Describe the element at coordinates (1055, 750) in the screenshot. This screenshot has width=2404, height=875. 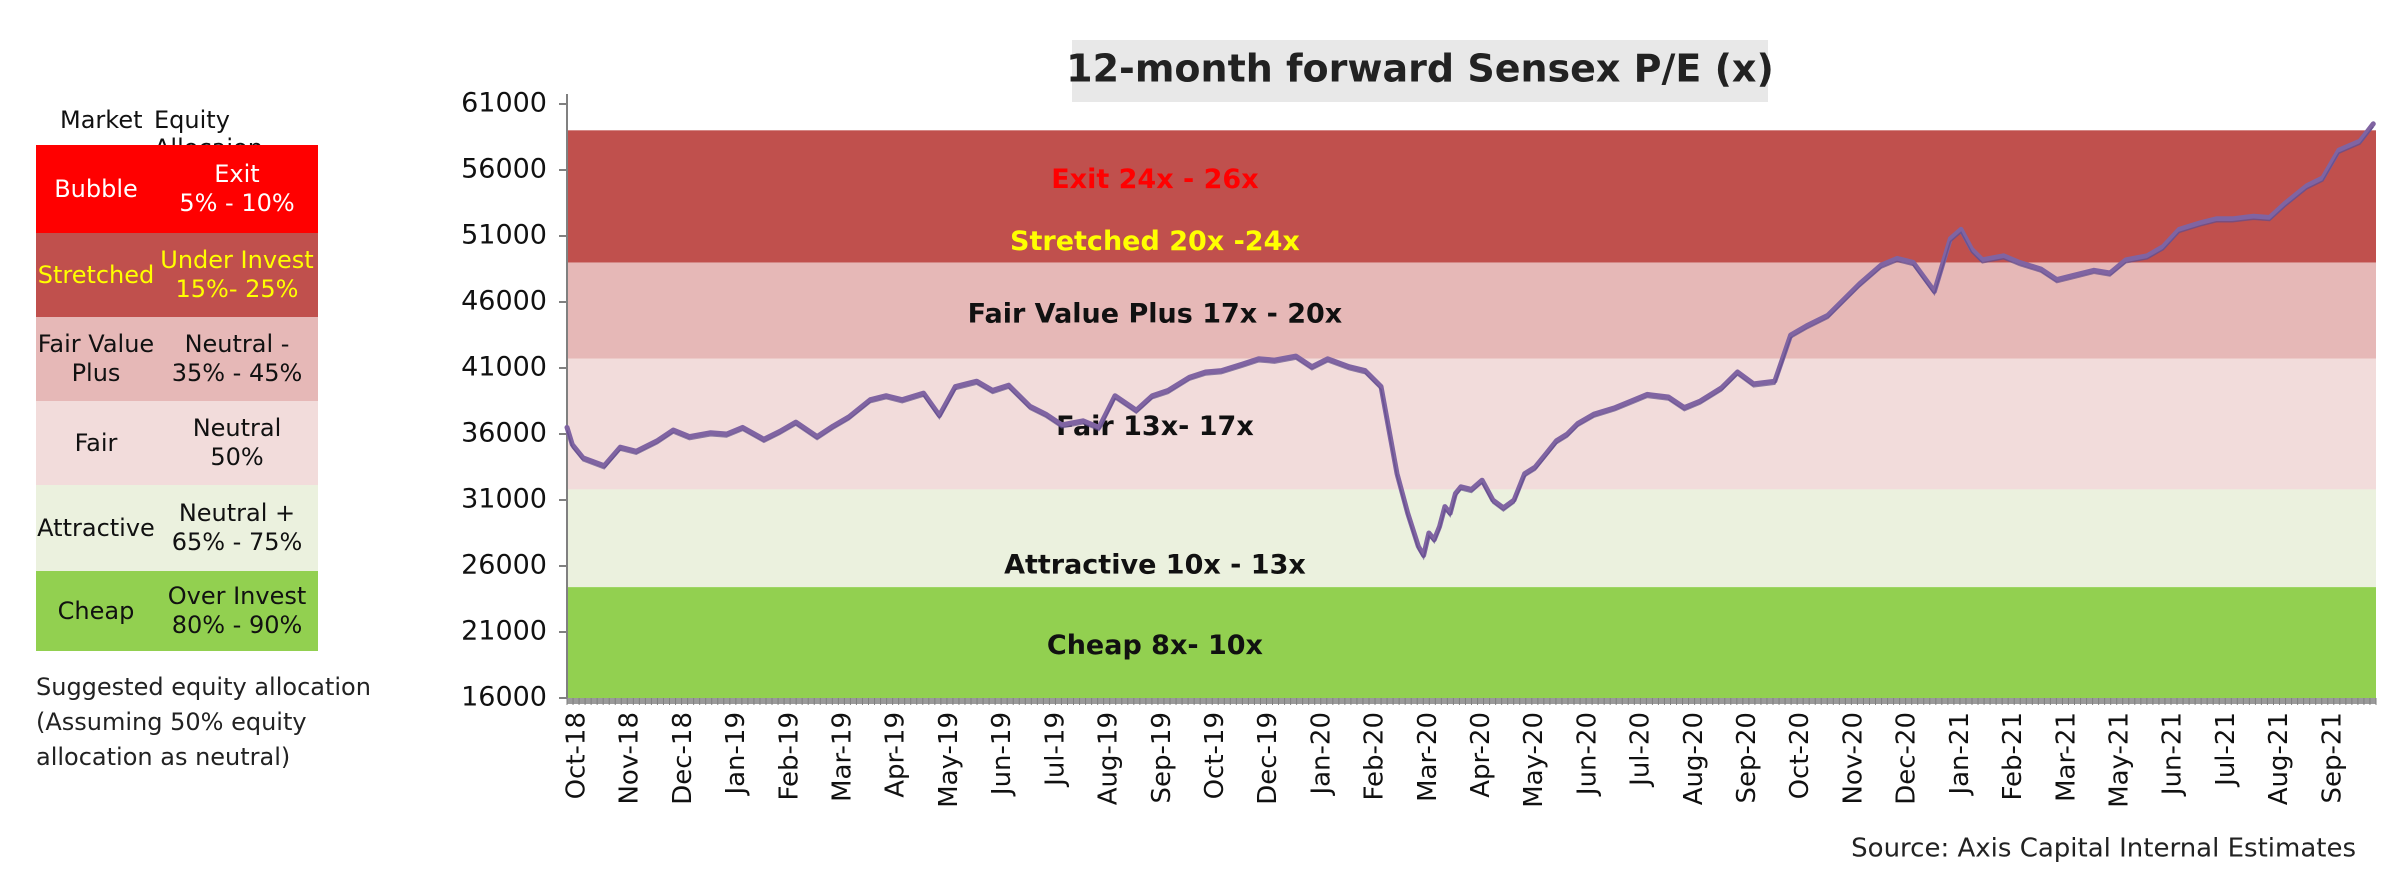
I see `x-tick-label: Jul-19` at that location.